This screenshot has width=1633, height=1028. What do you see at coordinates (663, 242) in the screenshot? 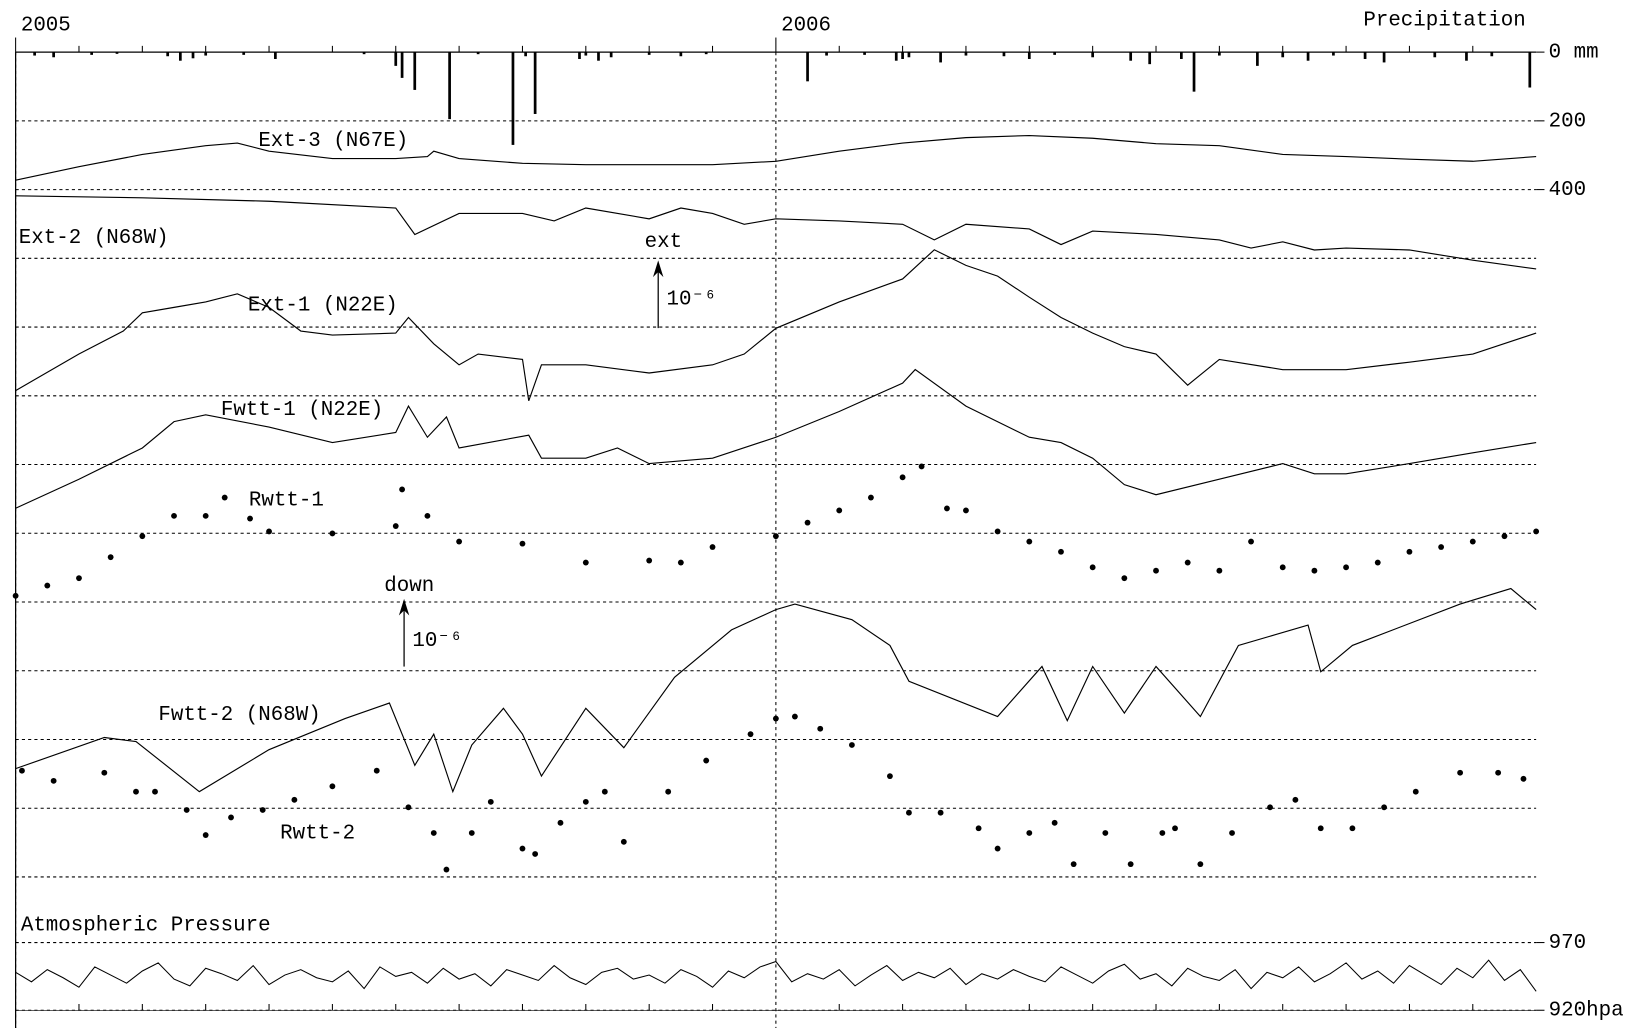
I see `scale-label: ext` at bounding box center [663, 242].